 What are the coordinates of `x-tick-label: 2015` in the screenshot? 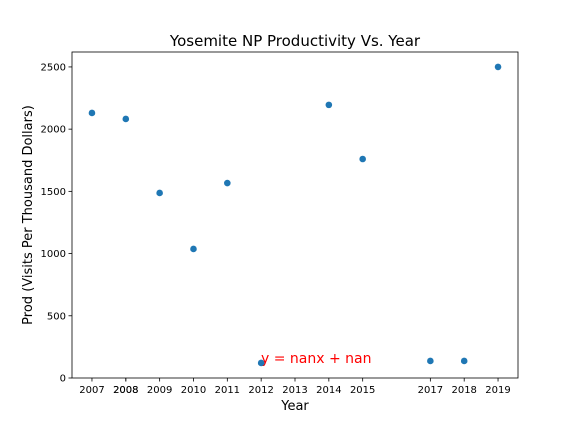 It's located at (362, 390).